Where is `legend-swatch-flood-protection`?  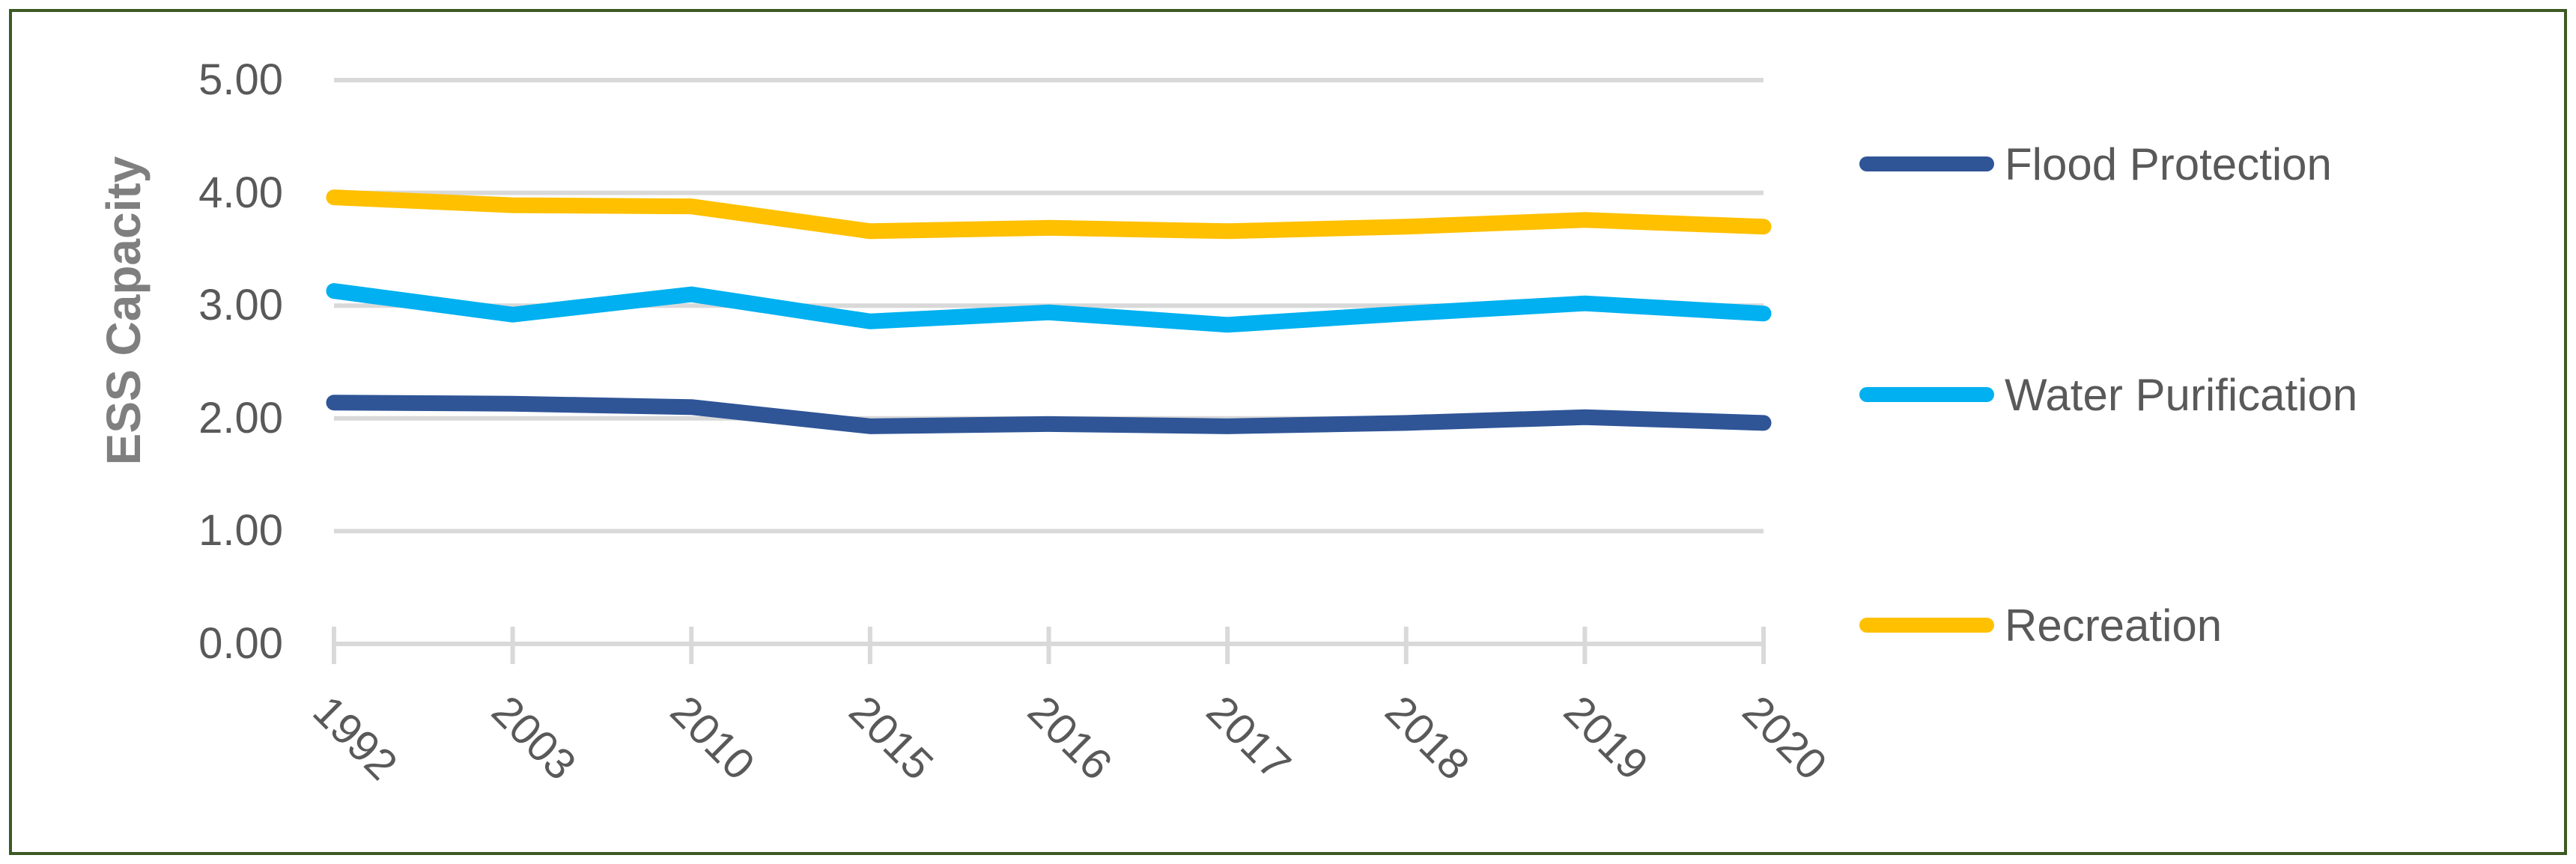 legend-swatch-flood-protection is located at coordinates (1926, 163).